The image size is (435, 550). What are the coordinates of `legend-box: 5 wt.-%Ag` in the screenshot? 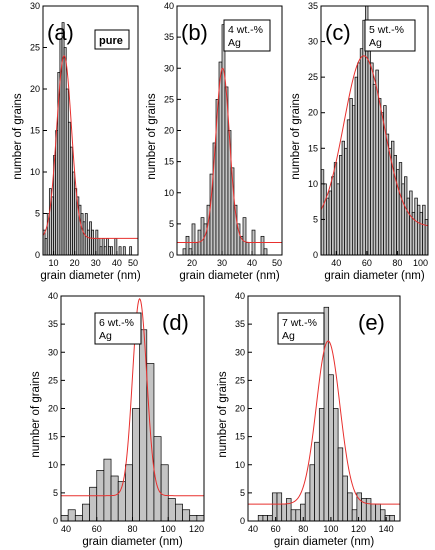 It's located at (390, 35).